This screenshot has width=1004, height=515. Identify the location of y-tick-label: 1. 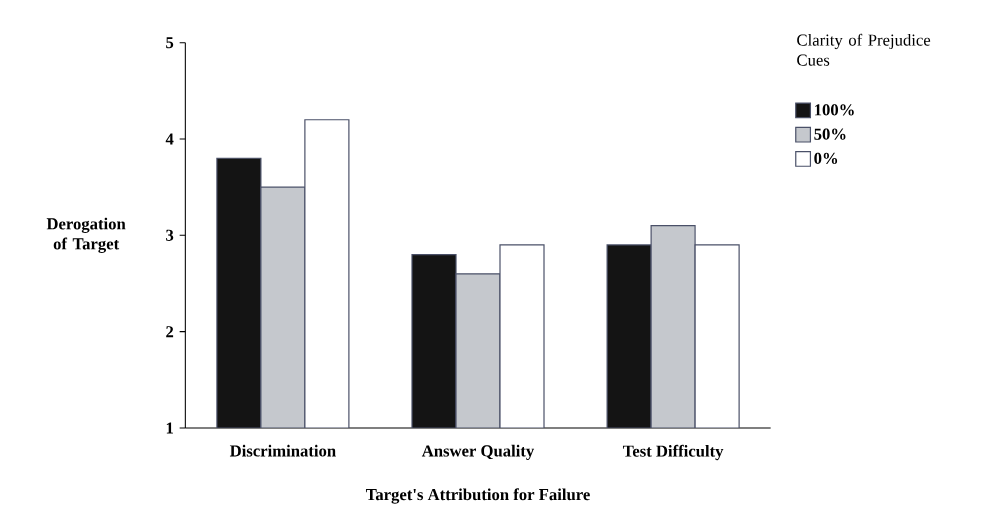
(169, 428).